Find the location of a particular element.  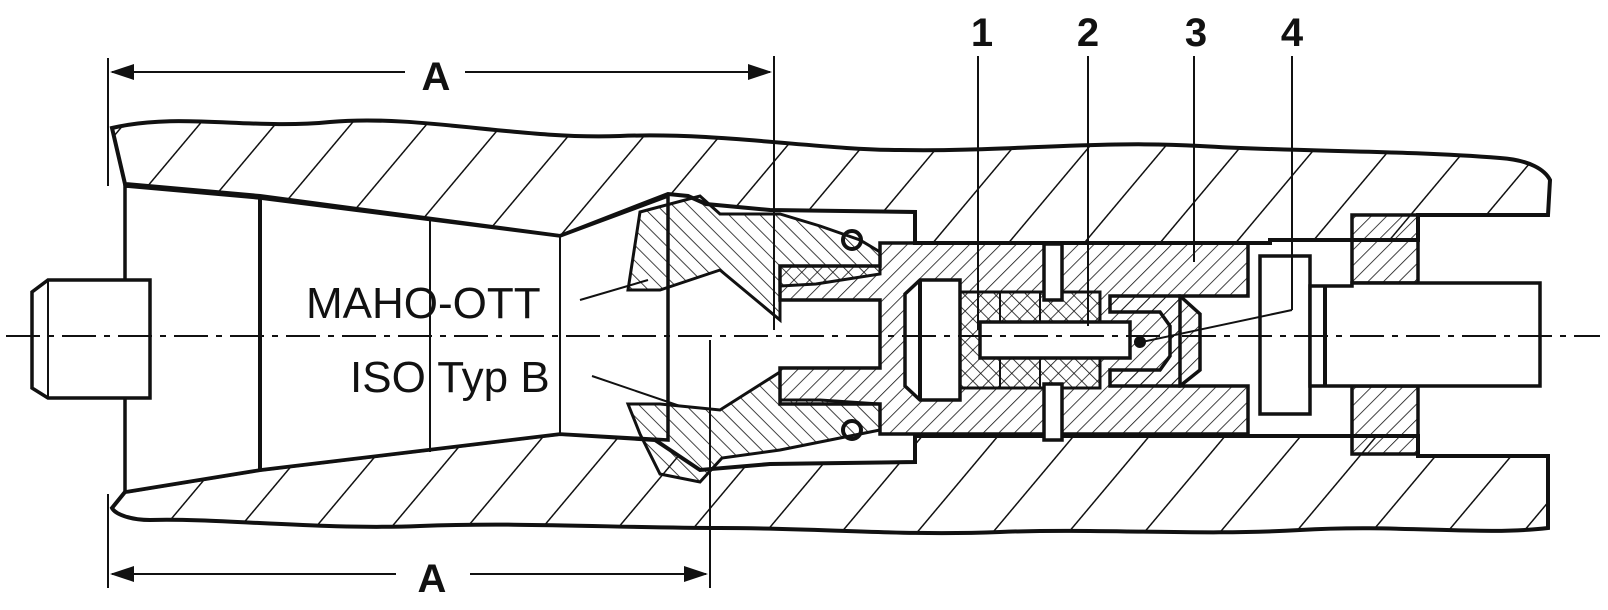

dim-bottom-arrow-right is located at coordinates (696, 574).